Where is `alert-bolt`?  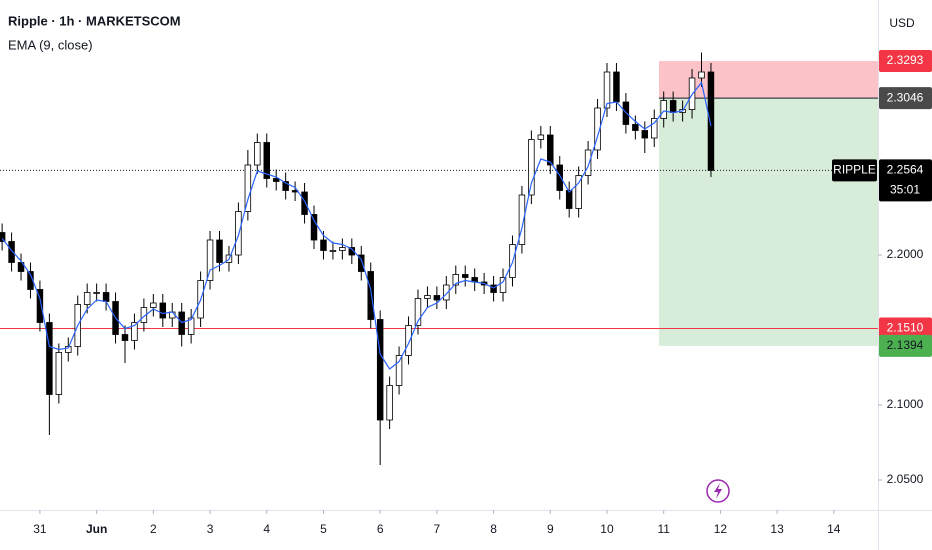
alert-bolt is located at coordinates (718, 491).